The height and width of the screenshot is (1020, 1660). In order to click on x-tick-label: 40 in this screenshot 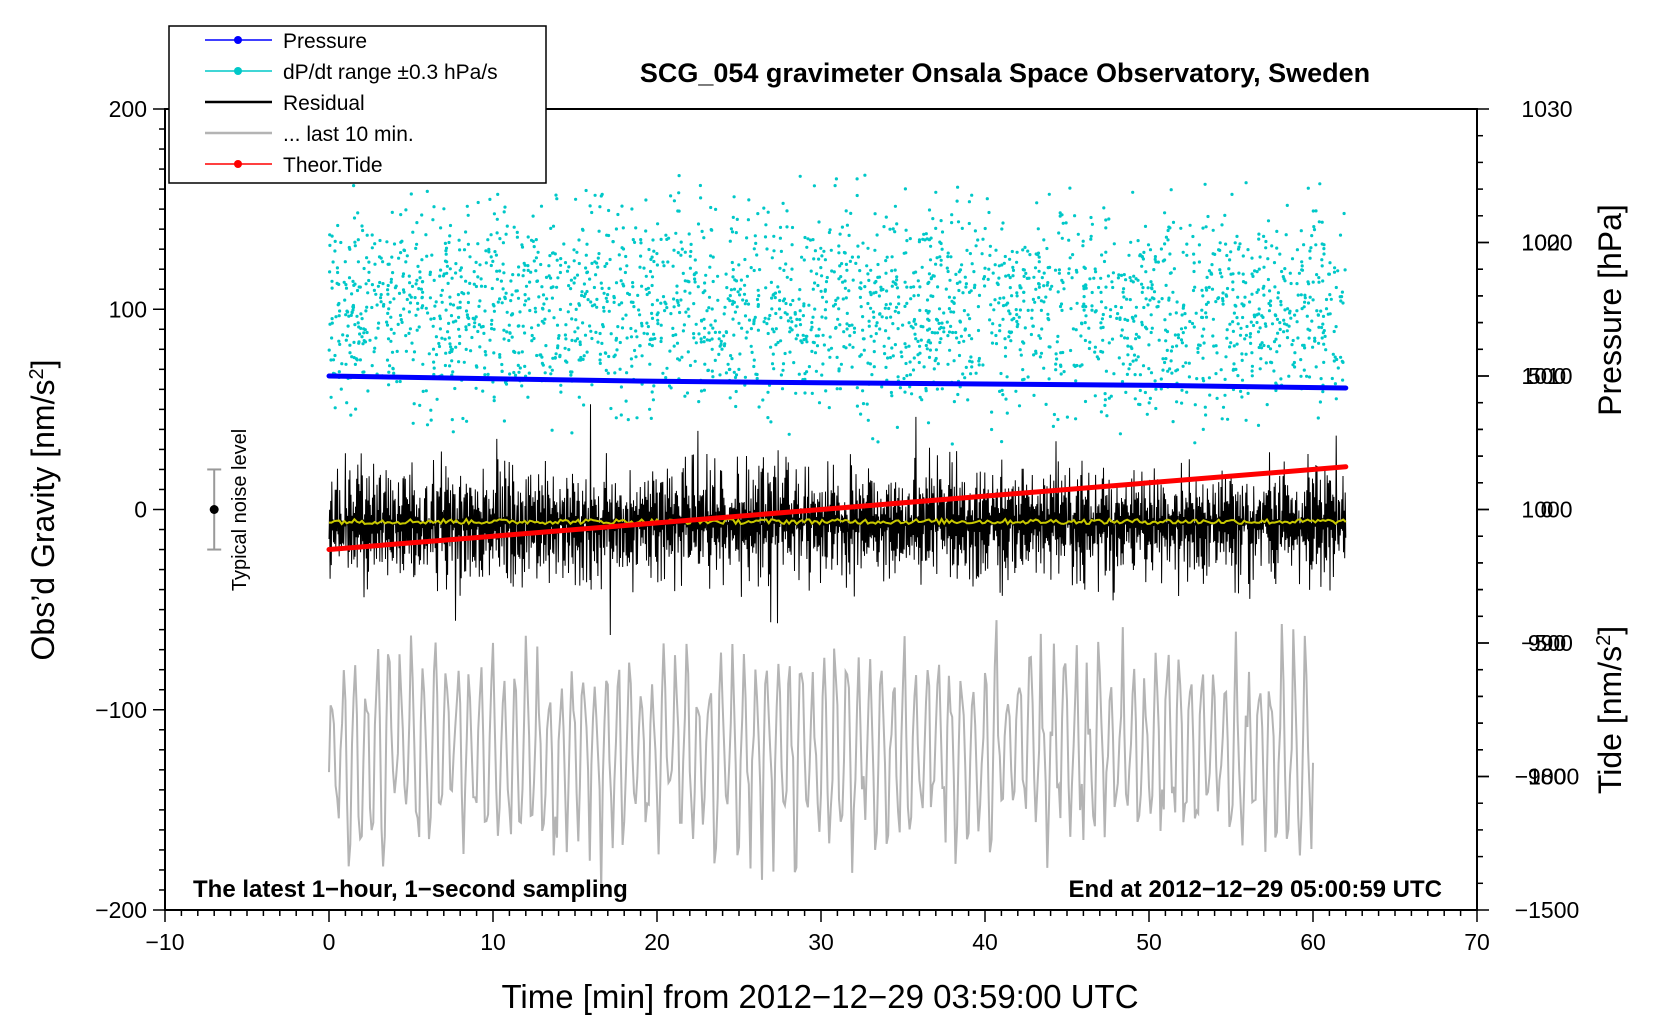, I will do `click(985, 942)`.